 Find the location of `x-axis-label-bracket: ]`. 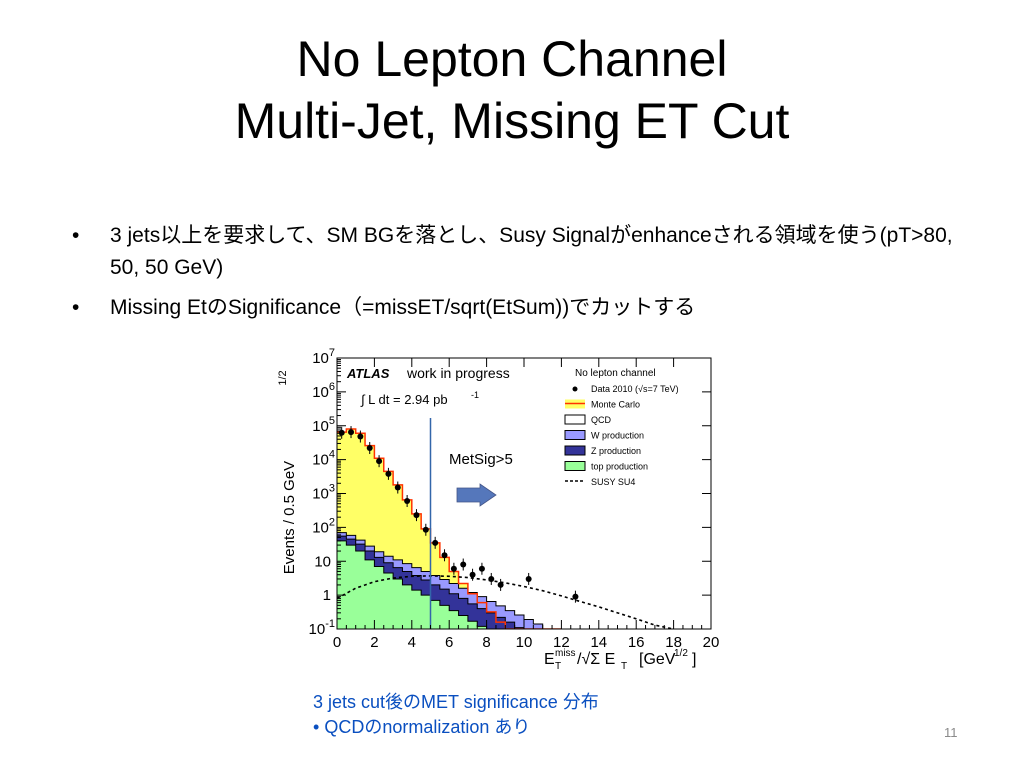

x-axis-label-bracket: ] is located at coordinates (694, 659).